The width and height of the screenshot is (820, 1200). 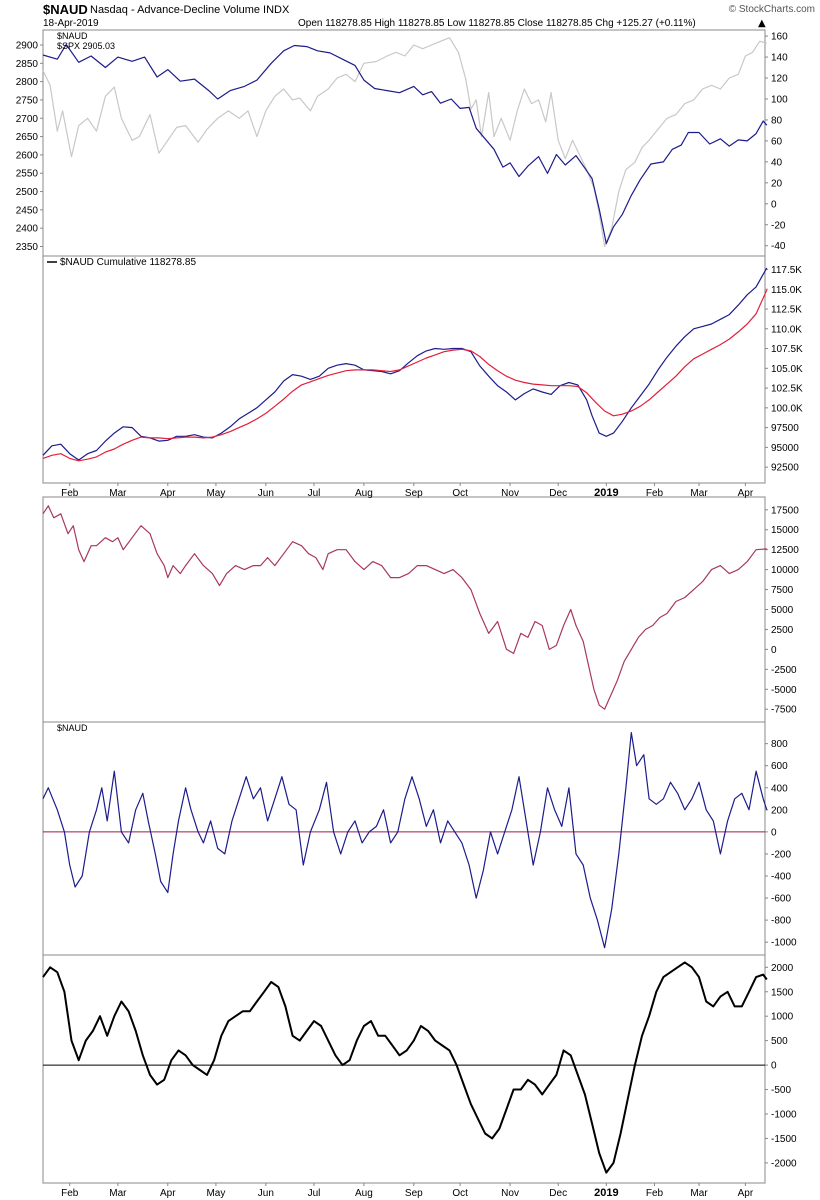 What do you see at coordinates (782, 1017) in the screenshot?
I see `right-axis-label: 1000` at bounding box center [782, 1017].